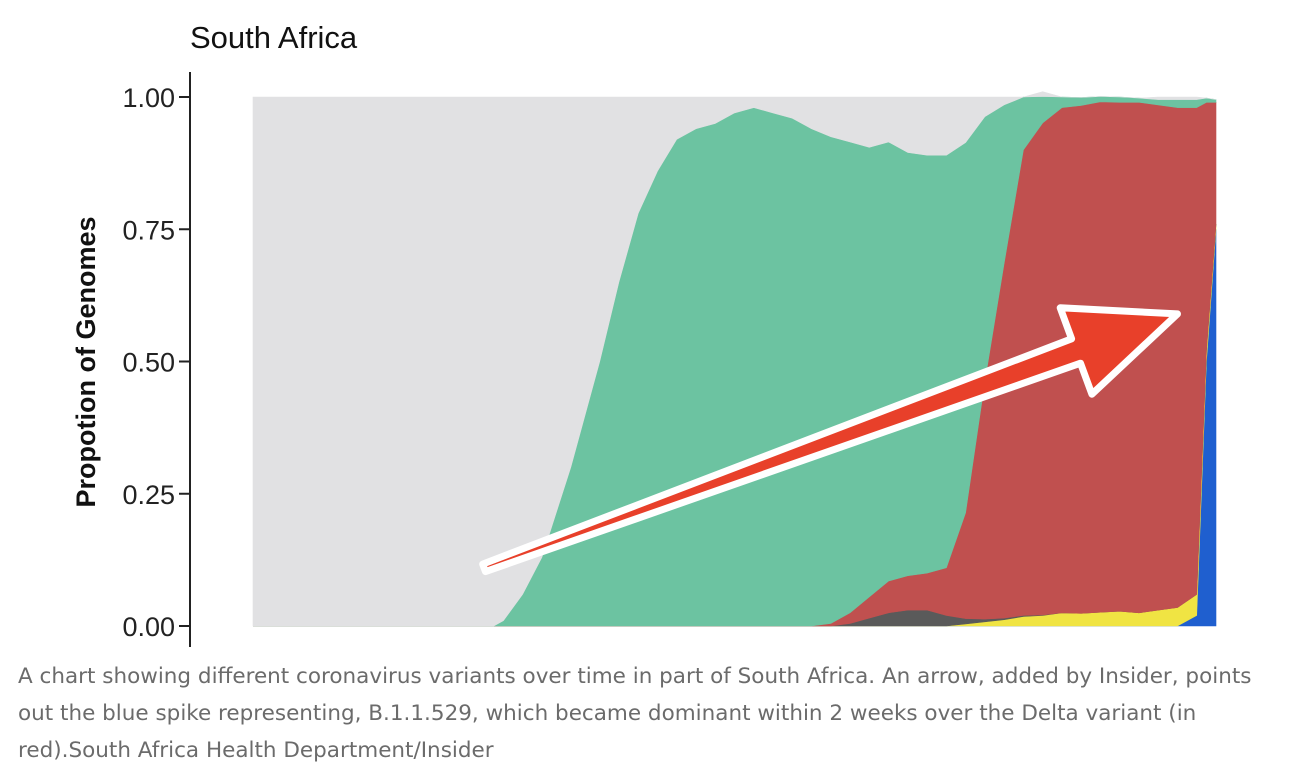  I want to click on y-tick-label: 0.00, so click(148, 627).